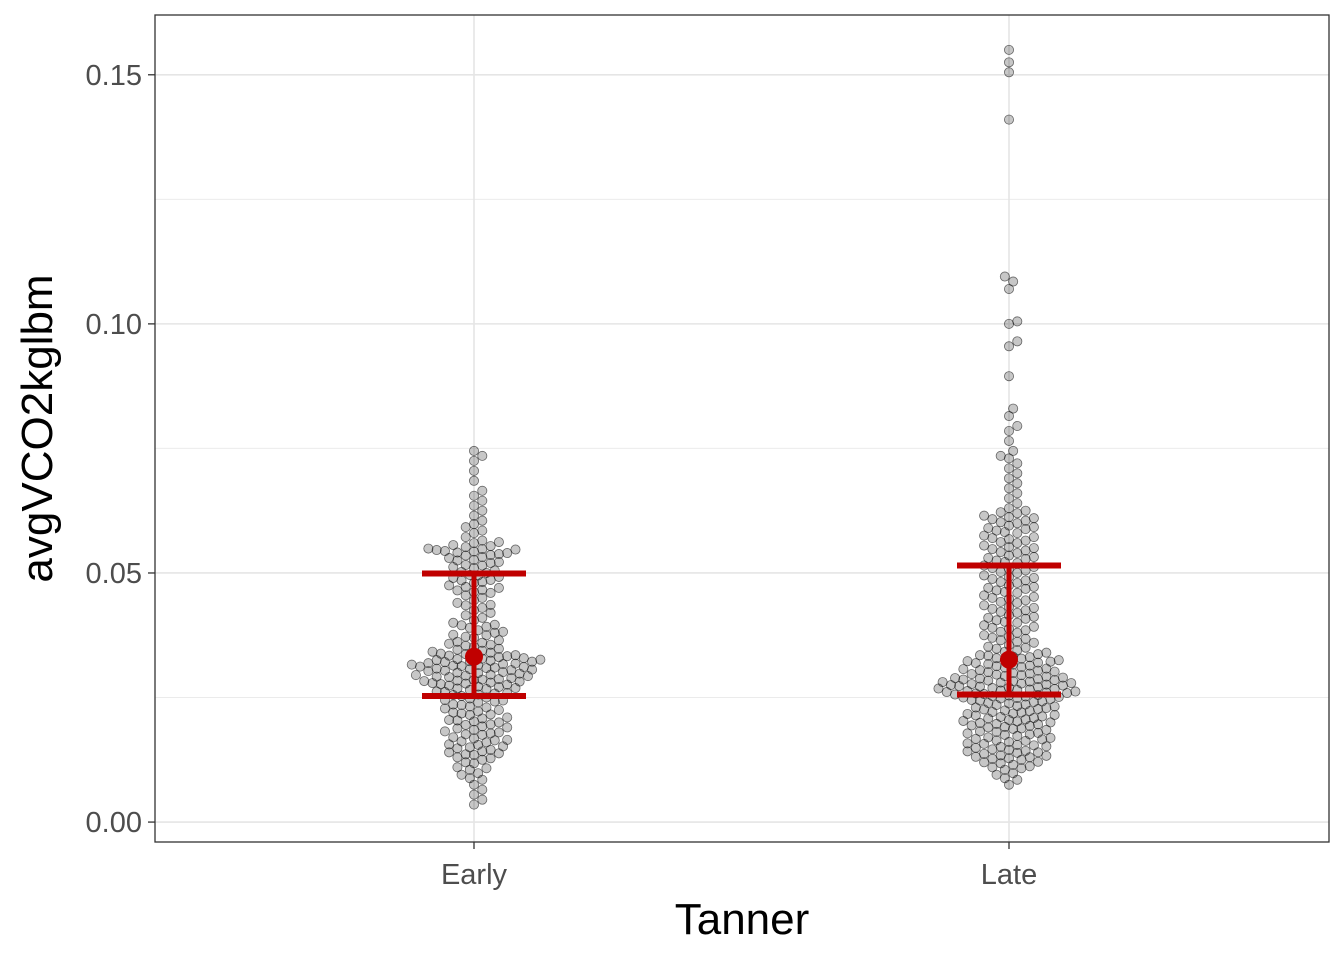 The image size is (1344, 960). Describe the element at coordinates (114, 76) in the screenshot. I see `y-tick-label: 0.15` at that location.